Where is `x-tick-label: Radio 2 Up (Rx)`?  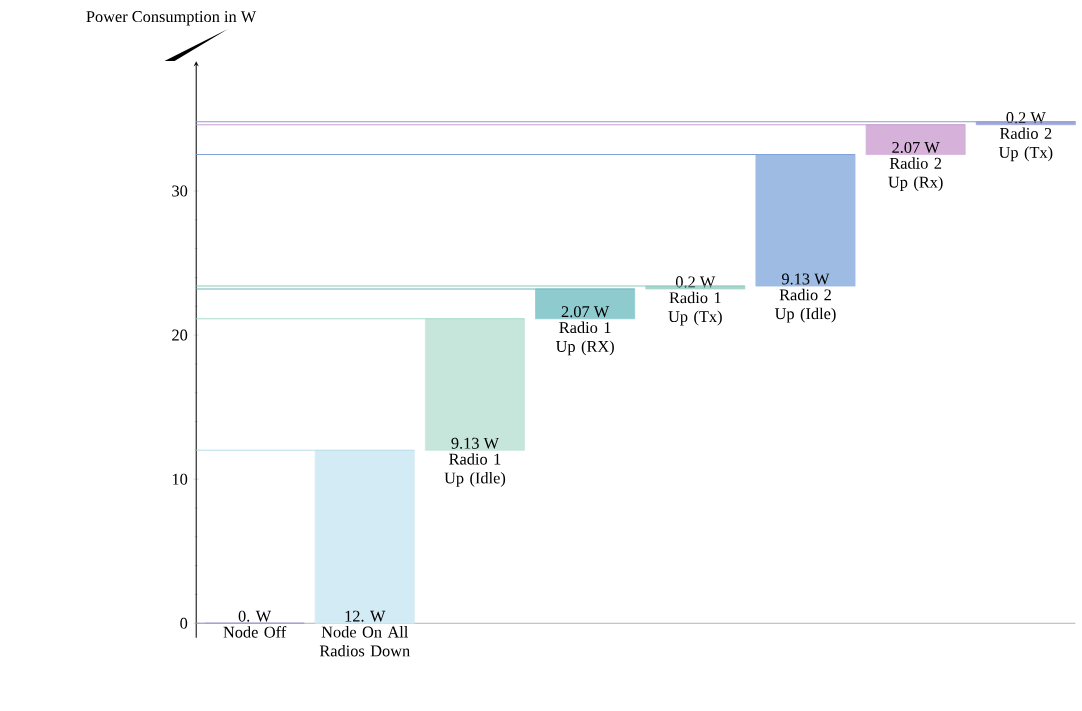
x-tick-label: Radio 2 Up (Rx) is located at coordinates (915, 174).